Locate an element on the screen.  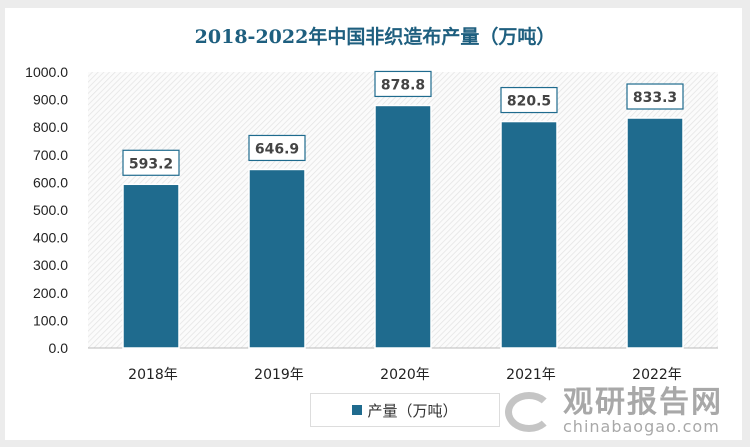
y-tick-label: 200.0 is located at coordinates (50, 293).